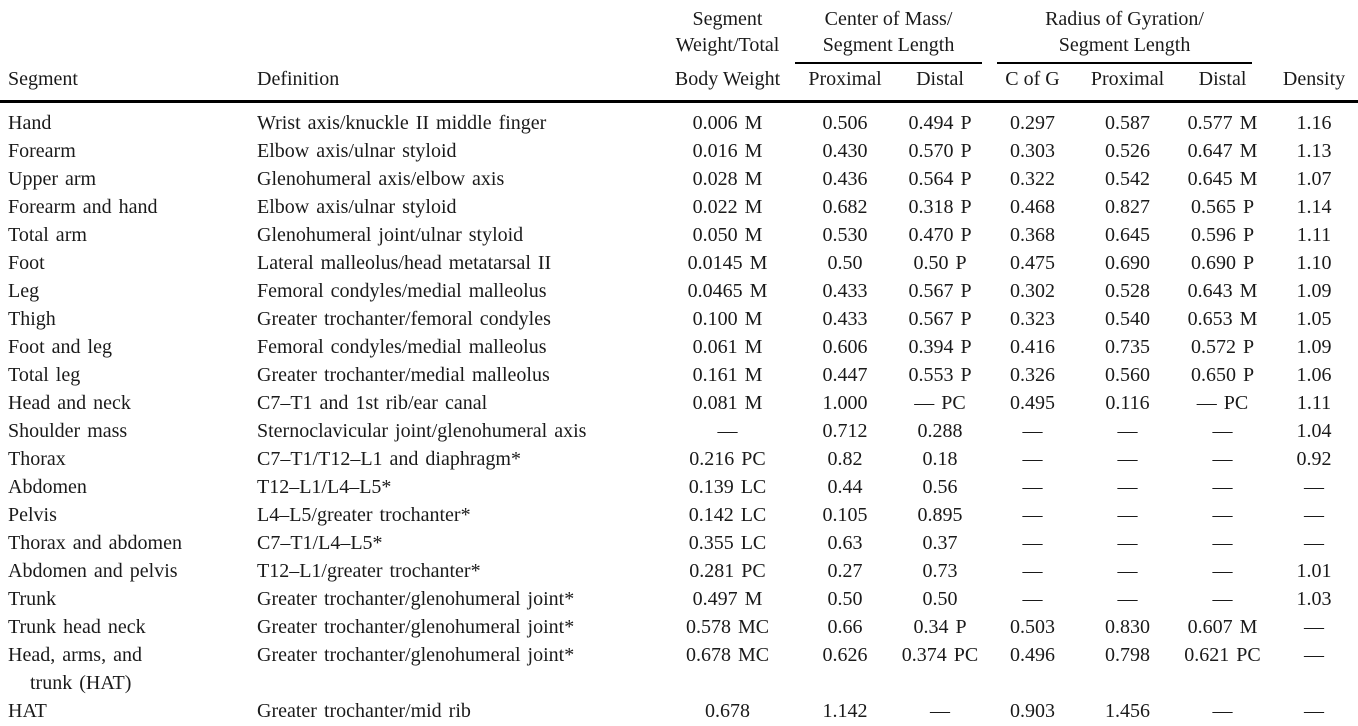  Describe the element at coordinates (1033, 347) in the screenshot. I see `cell-rog_cofg: 0.416` at that location.